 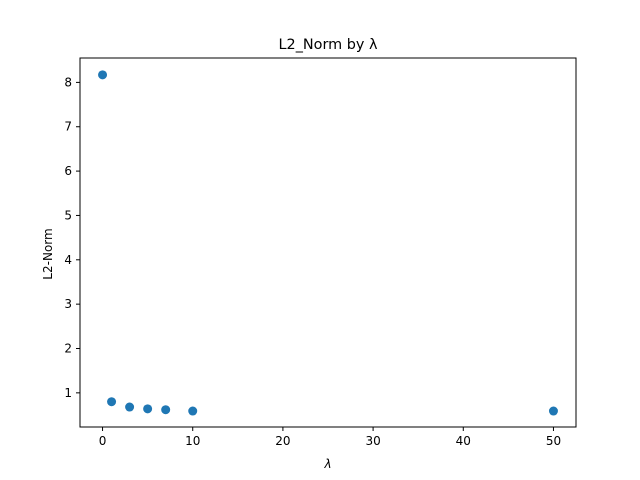 What do you see at coordinates (553, 441) in the screenshot?
I see `x-tick-label: 50` at bounding box center [553, 441].